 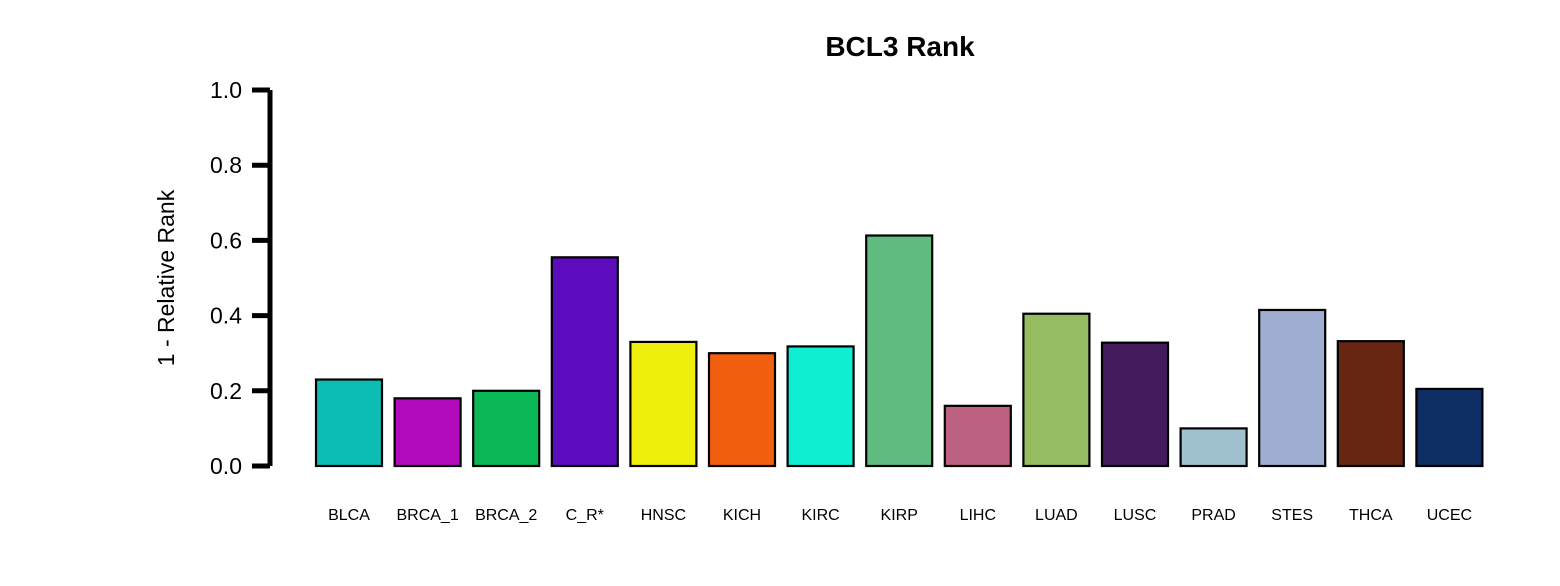 What do you see at coordinates (584, 362) in the screenshot?
I see `bar-c-r` at bounding box center [584, 362].